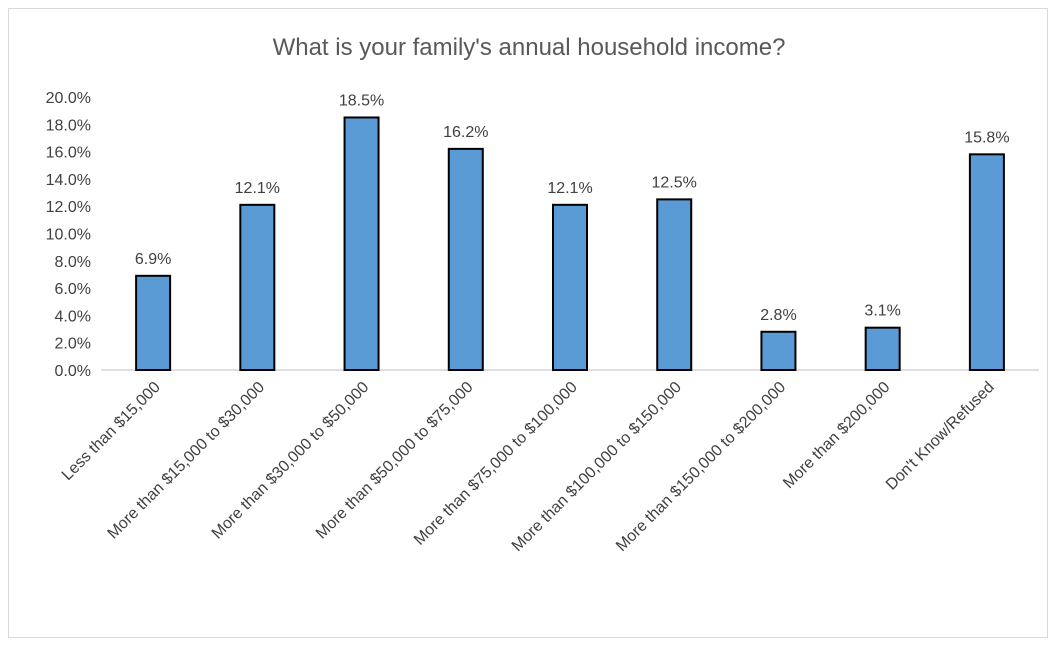 The width and height of the screenshot is (1058, 647). I want to click on data-label: 16.2%, so click(465, 132).